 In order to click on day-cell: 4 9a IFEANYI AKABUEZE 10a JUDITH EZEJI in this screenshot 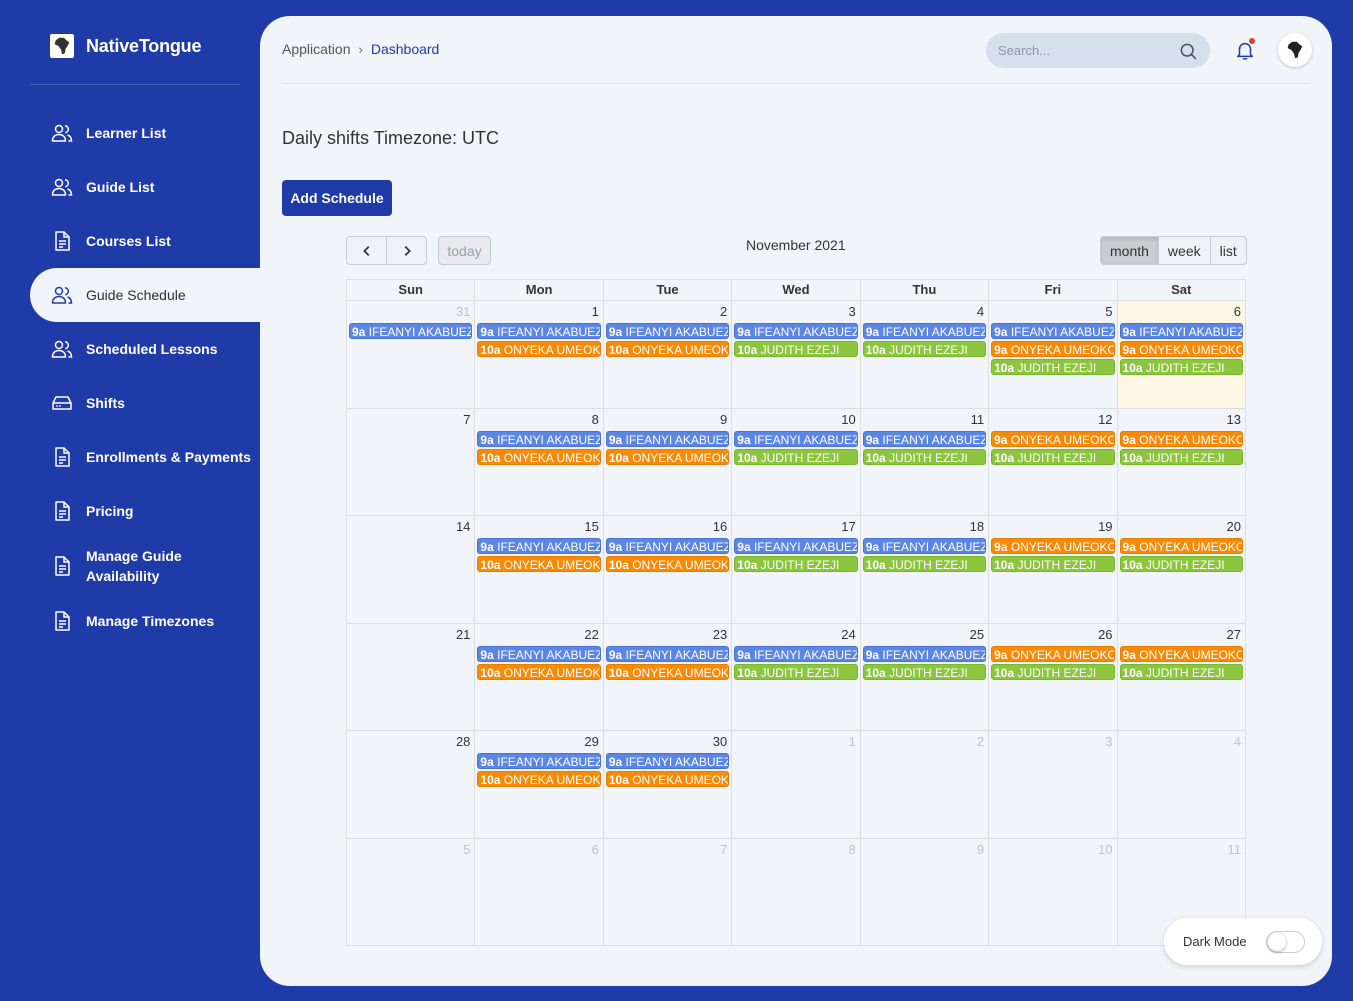, I will do `click(925, 354)`.